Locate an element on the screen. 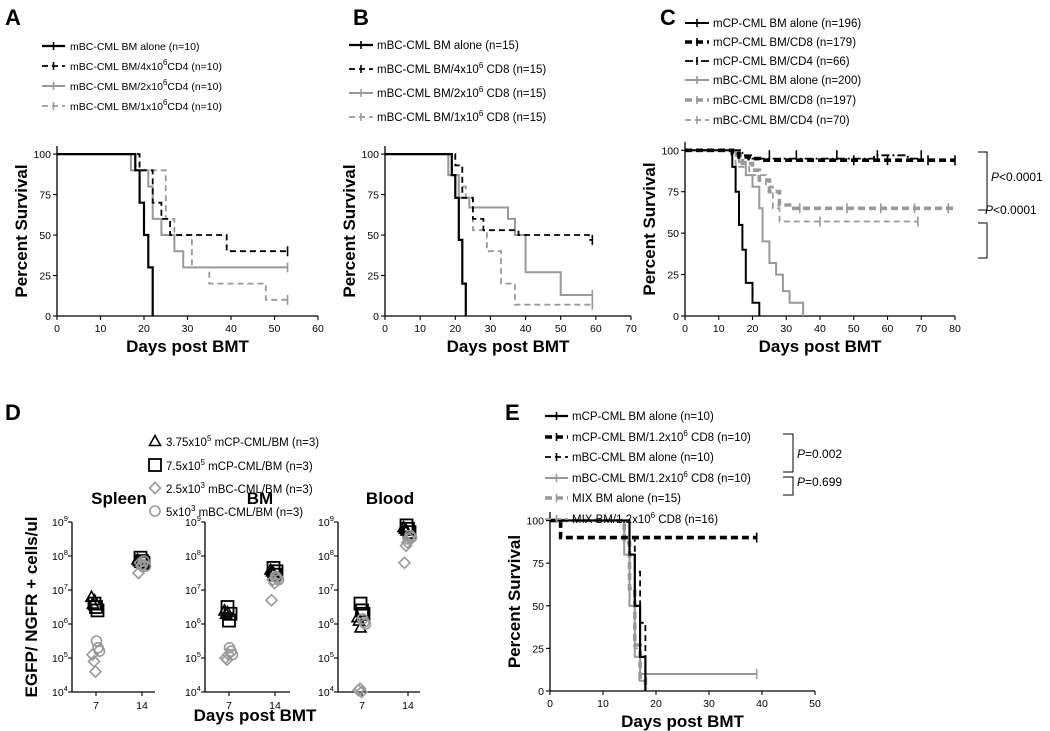  panel-d-title-spleen: Spleen is located at coordinates (119, 498).